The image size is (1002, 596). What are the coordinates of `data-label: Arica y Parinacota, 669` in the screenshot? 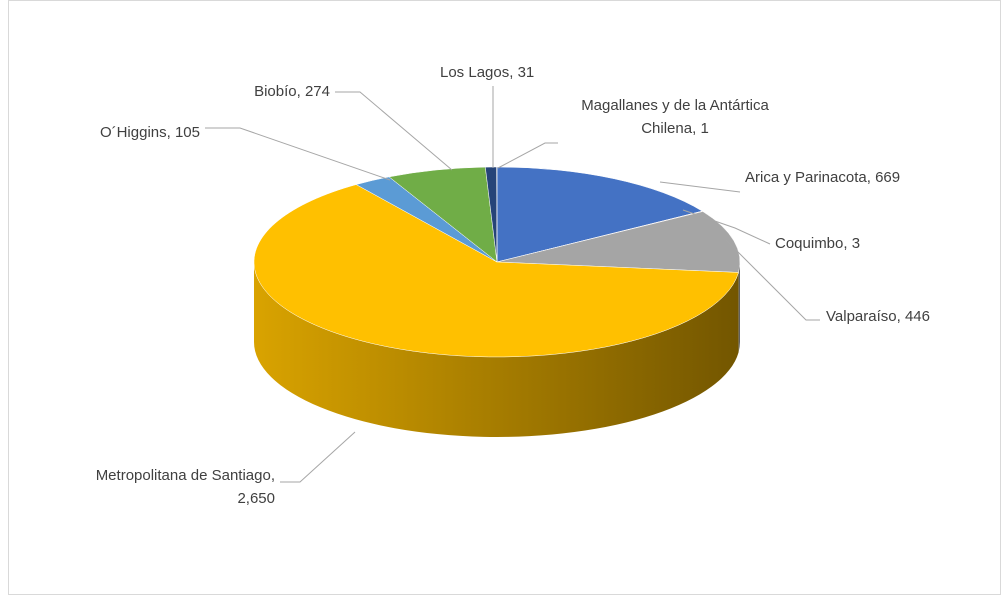 It's located at (865, 177).